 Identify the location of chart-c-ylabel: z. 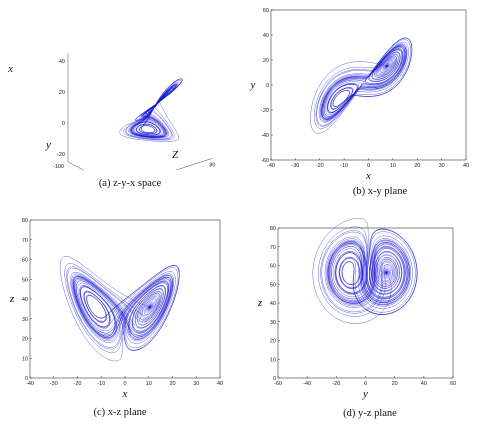
(12, 299).